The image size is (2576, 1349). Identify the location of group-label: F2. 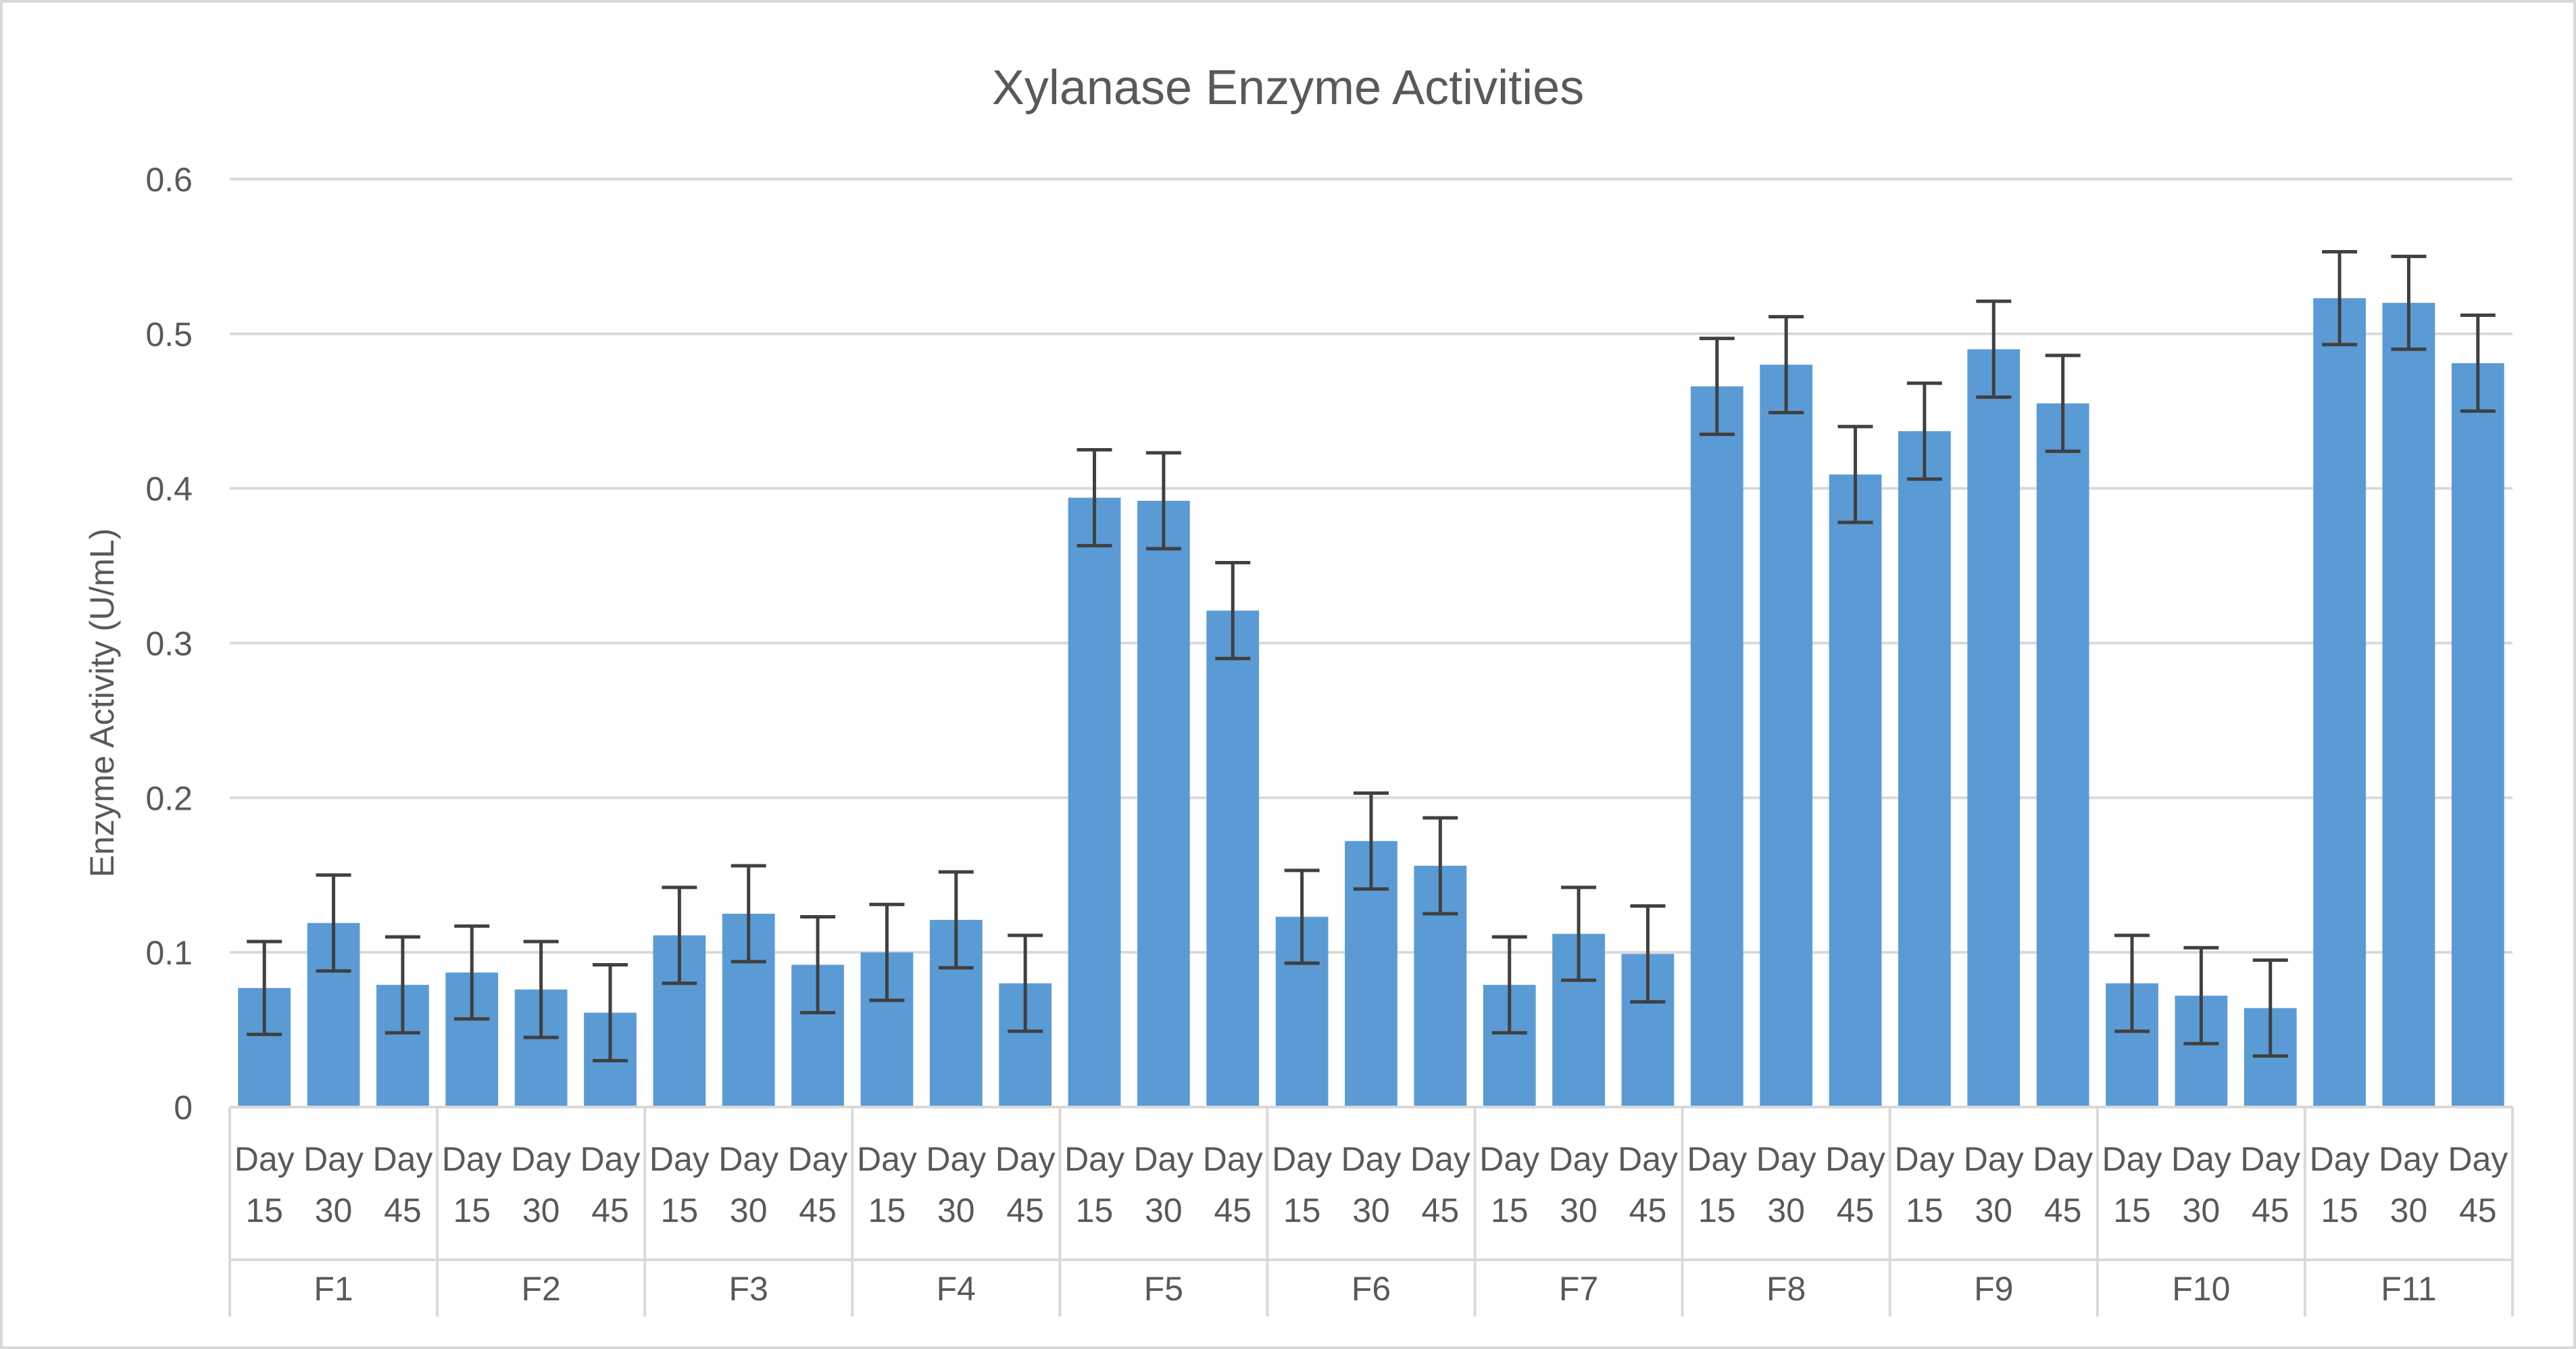
(541, 1289).